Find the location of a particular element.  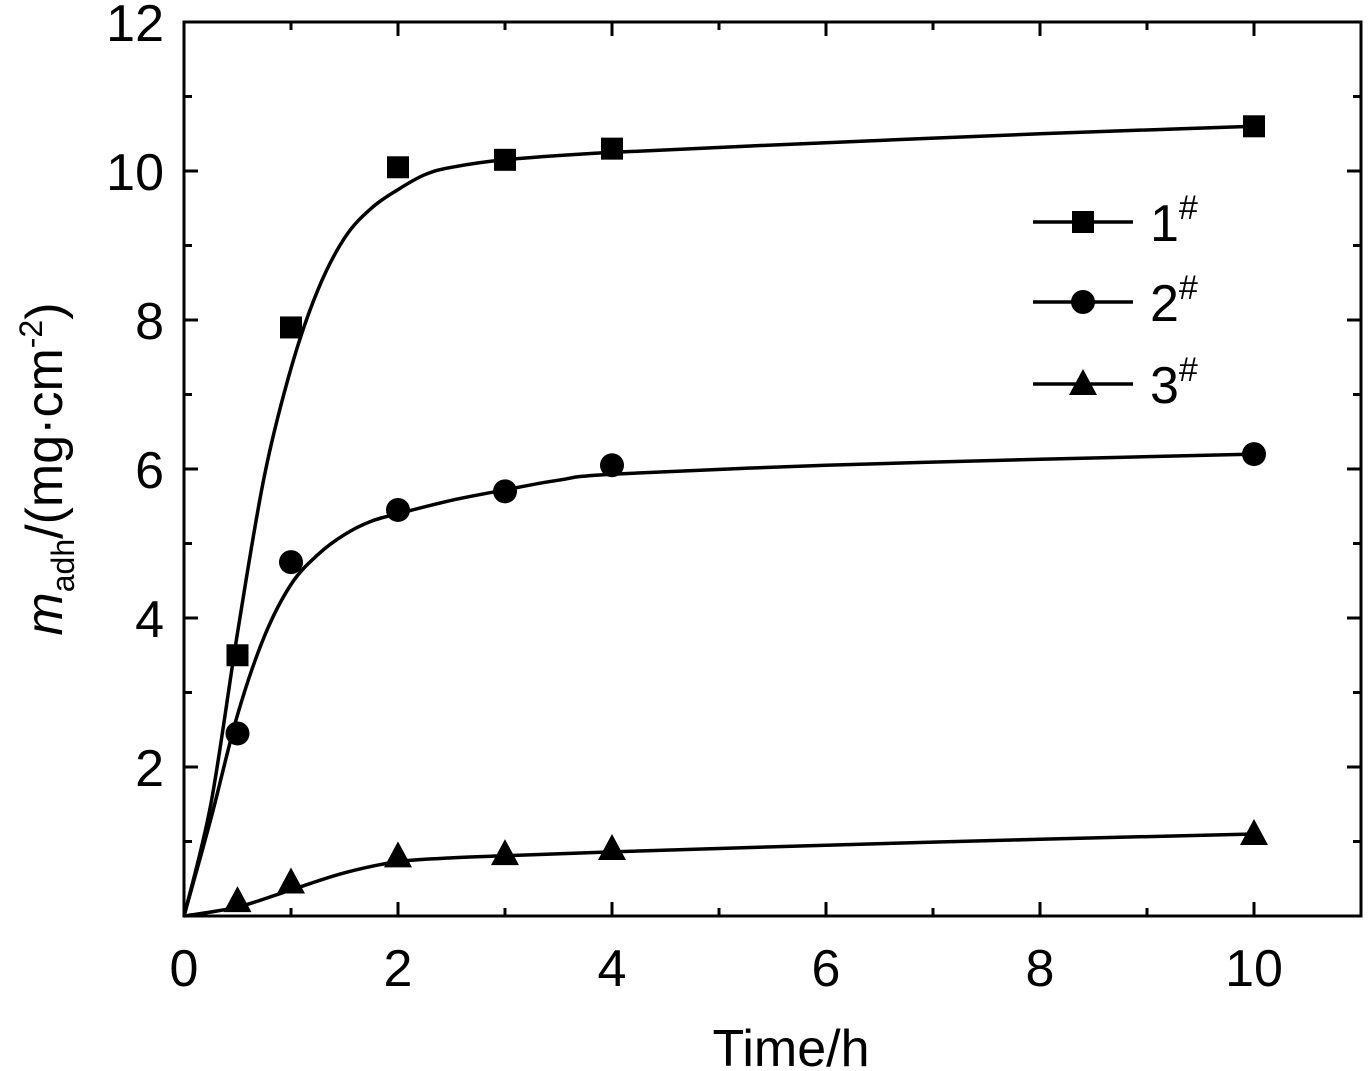

y-axis-title-var: m is located at coordinates (45, 613).